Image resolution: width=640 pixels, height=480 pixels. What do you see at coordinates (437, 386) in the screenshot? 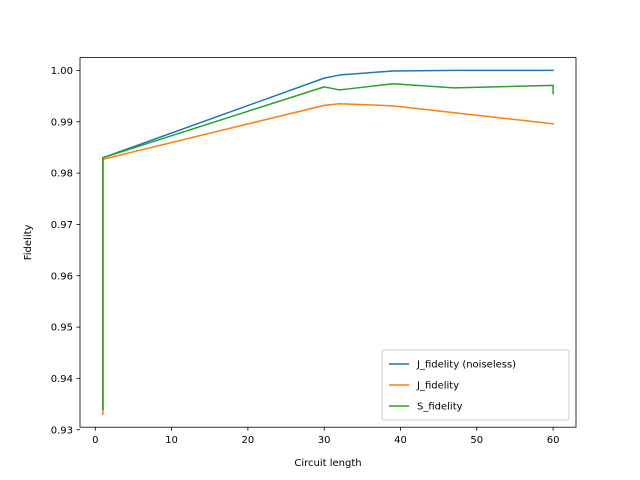
I see `legend-label-1: J_fidelity` at bounding box center [437, 386].